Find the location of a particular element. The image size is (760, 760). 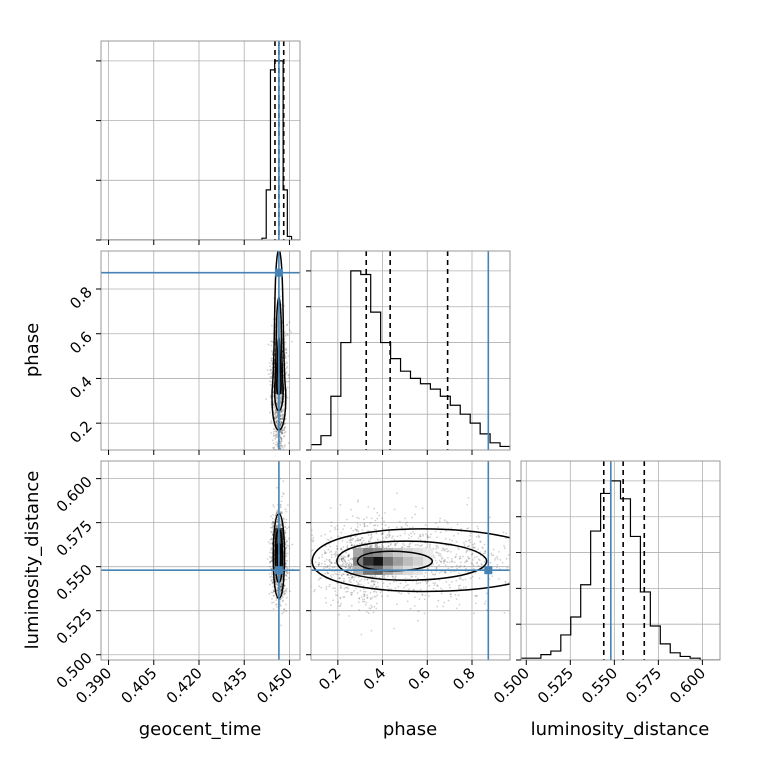

joint-geocent-time-vs-luminosity-distance-truth-marker is located at coordinates (278, 570).